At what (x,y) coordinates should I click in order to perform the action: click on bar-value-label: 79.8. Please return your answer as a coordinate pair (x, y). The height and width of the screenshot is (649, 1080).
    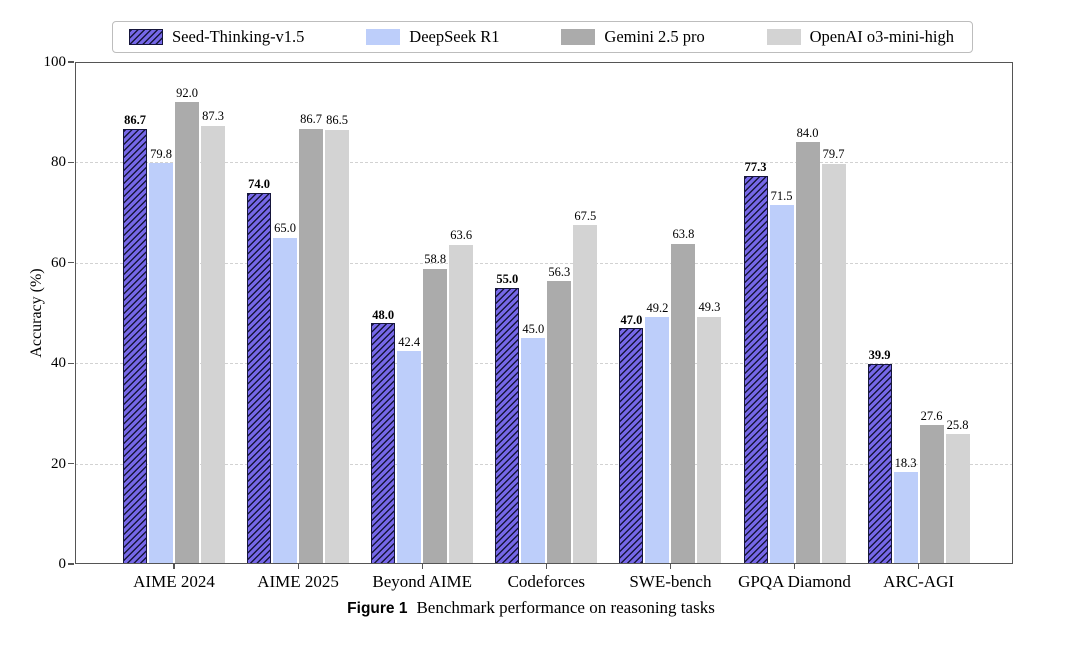
    Looking at the image, I should click on (161, 153).